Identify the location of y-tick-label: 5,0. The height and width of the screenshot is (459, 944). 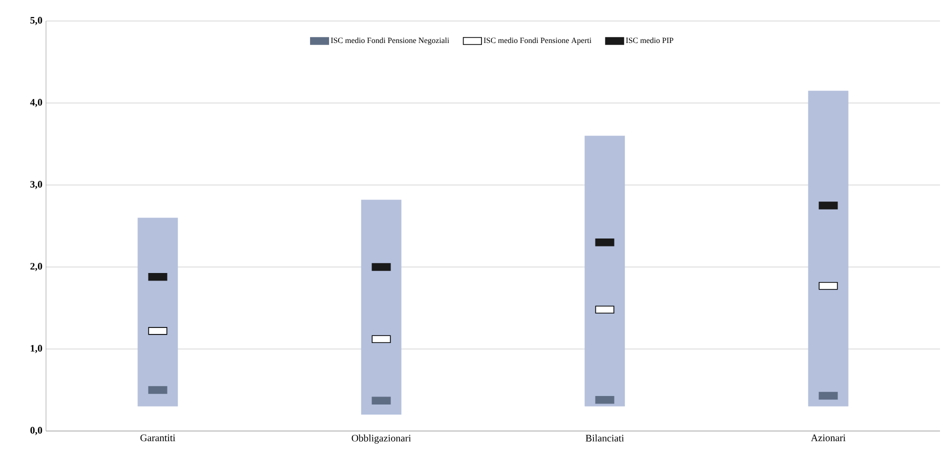
(36, 21).